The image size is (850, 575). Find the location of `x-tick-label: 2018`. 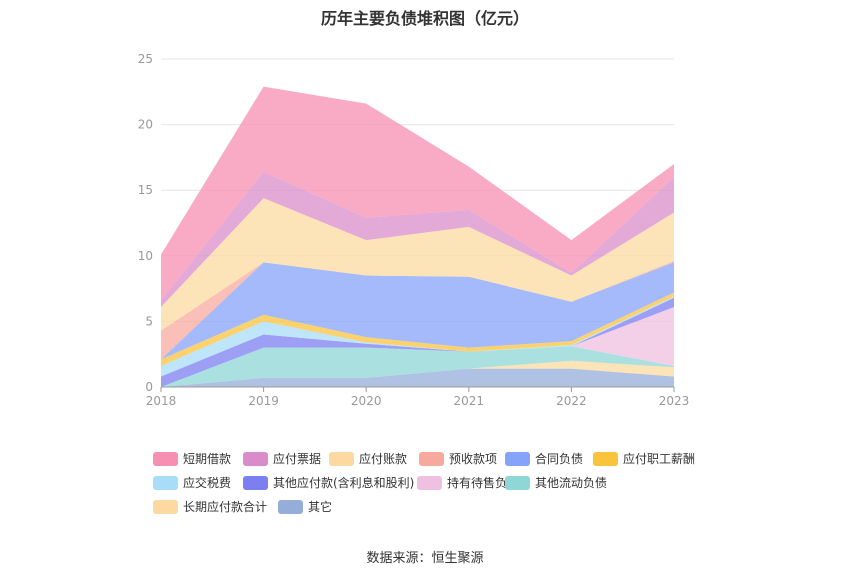

x-tick-label: 2018 is located at coordinates (161, 401).